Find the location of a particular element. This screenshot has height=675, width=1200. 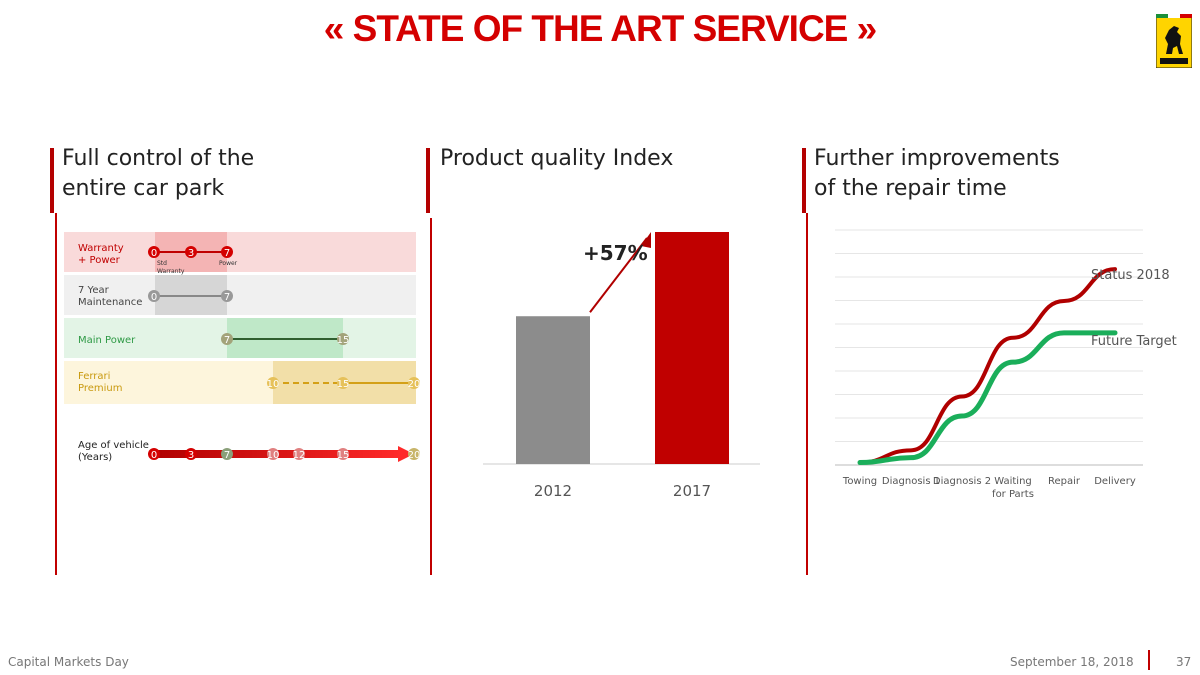

x-tick-label: for Parts is located at coordinates (1013, 494).